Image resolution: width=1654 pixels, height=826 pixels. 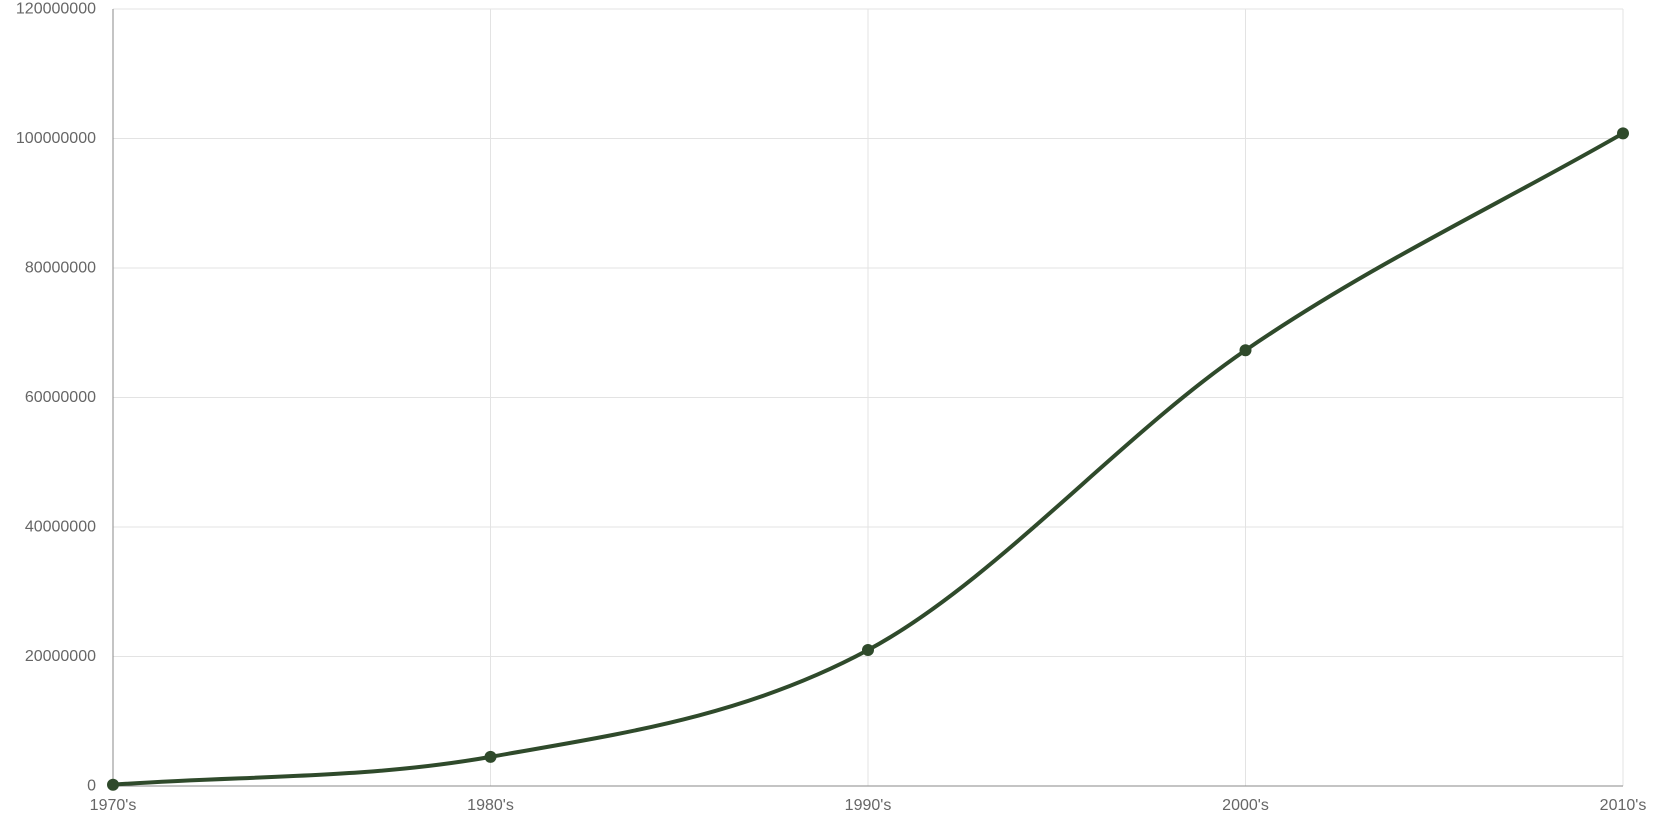 What do you see at coordinates (490, 805) in the screenshot?
I see `x-tick-label: 1980's` at bounding box center [490, 805].